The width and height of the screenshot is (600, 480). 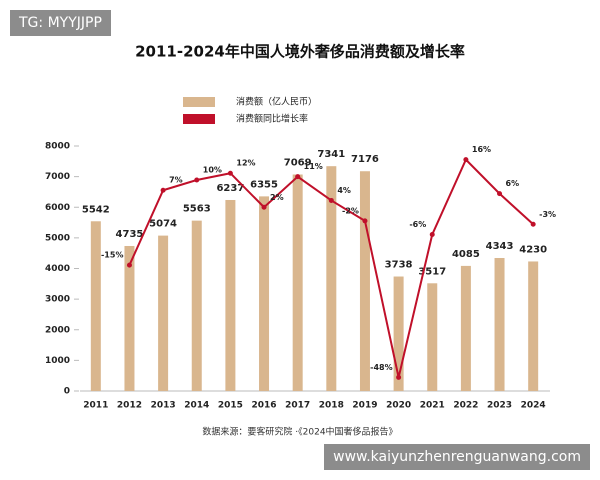 I want to click on bar-value-label: 7341, so click(x=331, y=154).